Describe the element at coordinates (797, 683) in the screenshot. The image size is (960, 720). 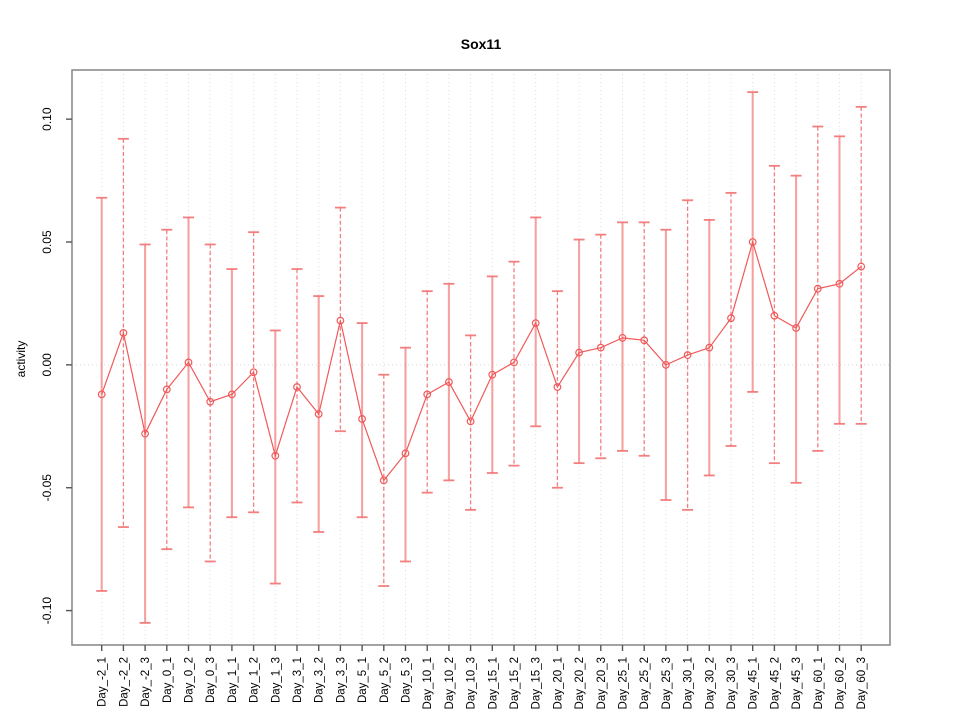
I see `x-tick-label: Day_45_3` at that location.